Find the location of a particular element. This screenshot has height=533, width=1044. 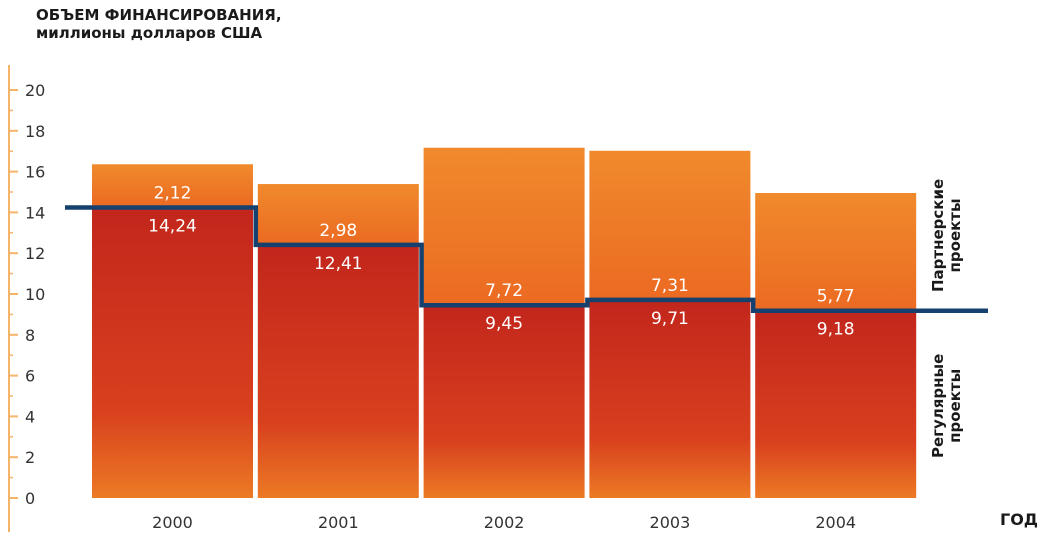

y-axis-title-line-1: ОБЪЕМ ФИНАНСИРОВАНИЯ, is located at coordinates (159, 15).